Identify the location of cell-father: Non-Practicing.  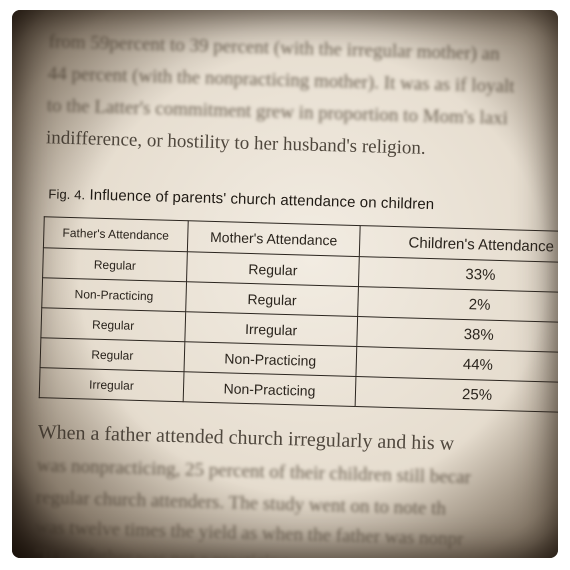
(114, 294).